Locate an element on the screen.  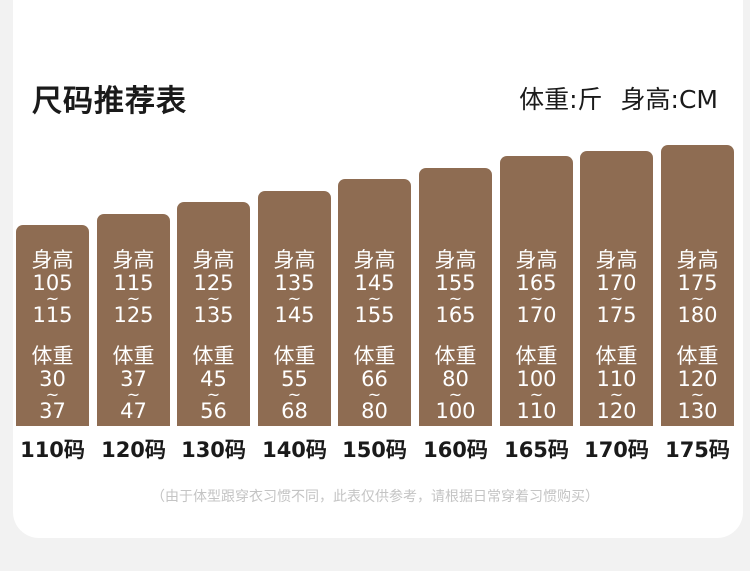
size-category-label: 130码 is located at coordinates (213, 450).